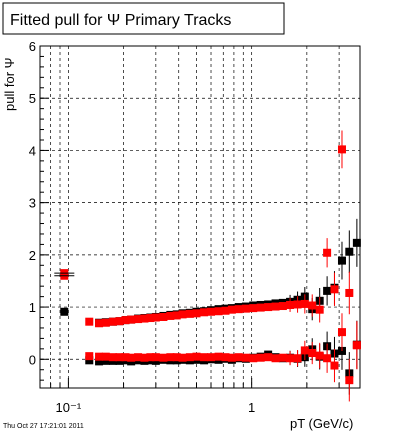 The height and width of the screenshot is (433, 400). I want to click on y-tick-label: 3, so click(32, 203).